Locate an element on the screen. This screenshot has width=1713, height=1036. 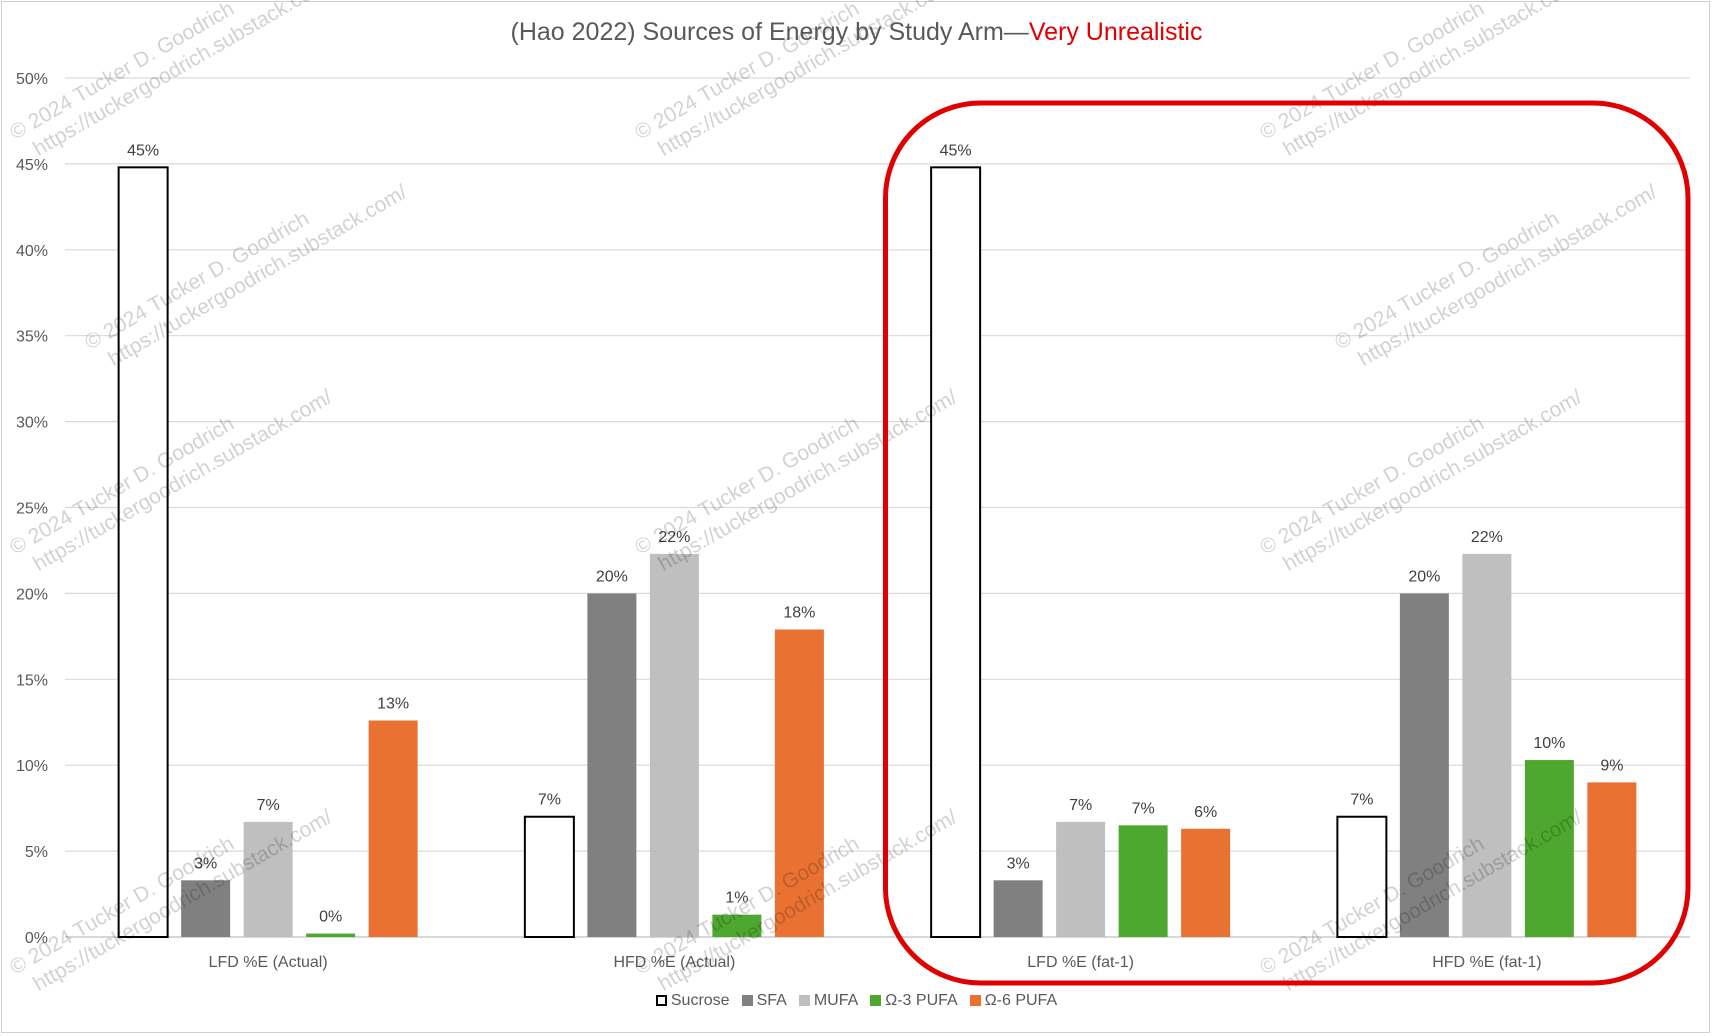
y-tick-label: 15% is located at coordinates (32, 680).